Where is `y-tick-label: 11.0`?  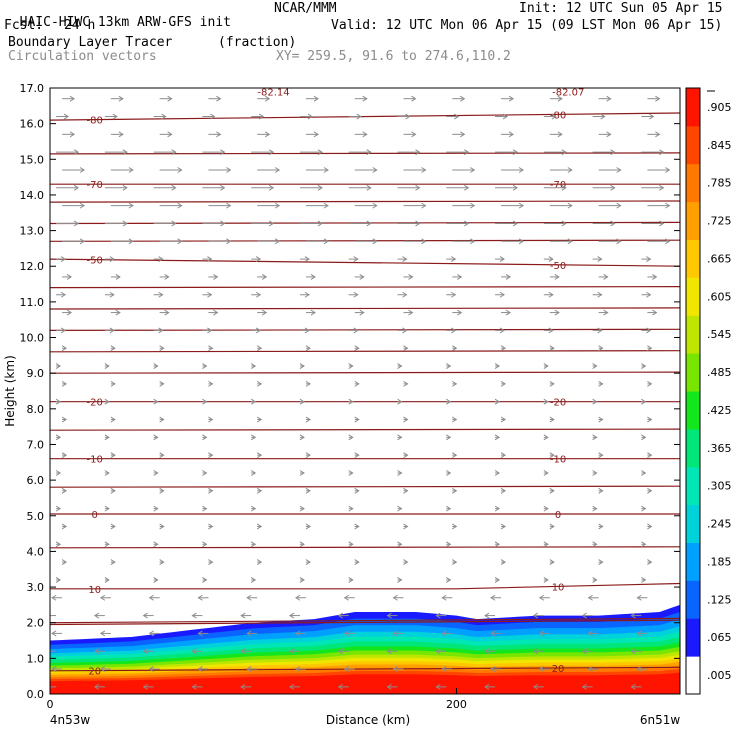 y-tick-label: 11.0 is located at coordinates (32, 302).